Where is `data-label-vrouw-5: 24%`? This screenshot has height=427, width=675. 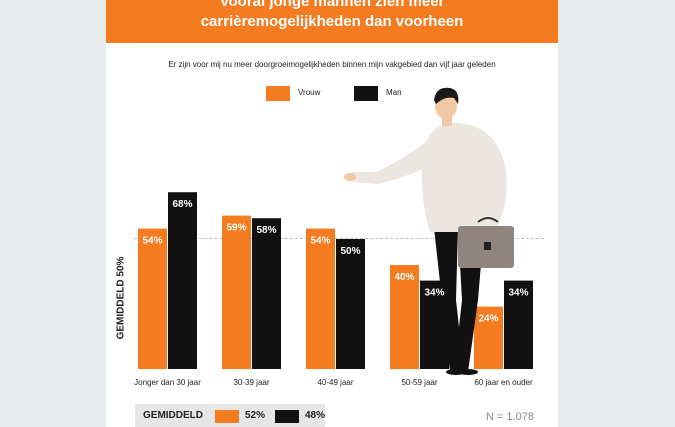 data-label-vrouw-5: 24% is located at coordinates (488, 319).